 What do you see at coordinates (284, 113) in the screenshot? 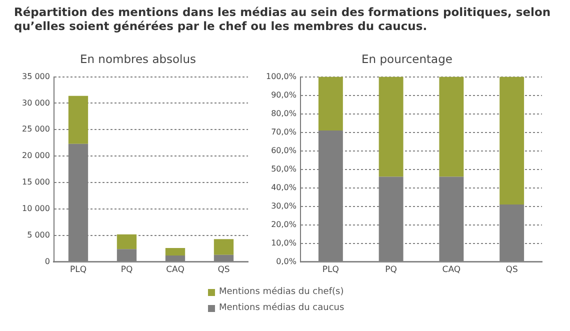
I see `y-tick-label: 80,0%` at bounding box center [284, 113].